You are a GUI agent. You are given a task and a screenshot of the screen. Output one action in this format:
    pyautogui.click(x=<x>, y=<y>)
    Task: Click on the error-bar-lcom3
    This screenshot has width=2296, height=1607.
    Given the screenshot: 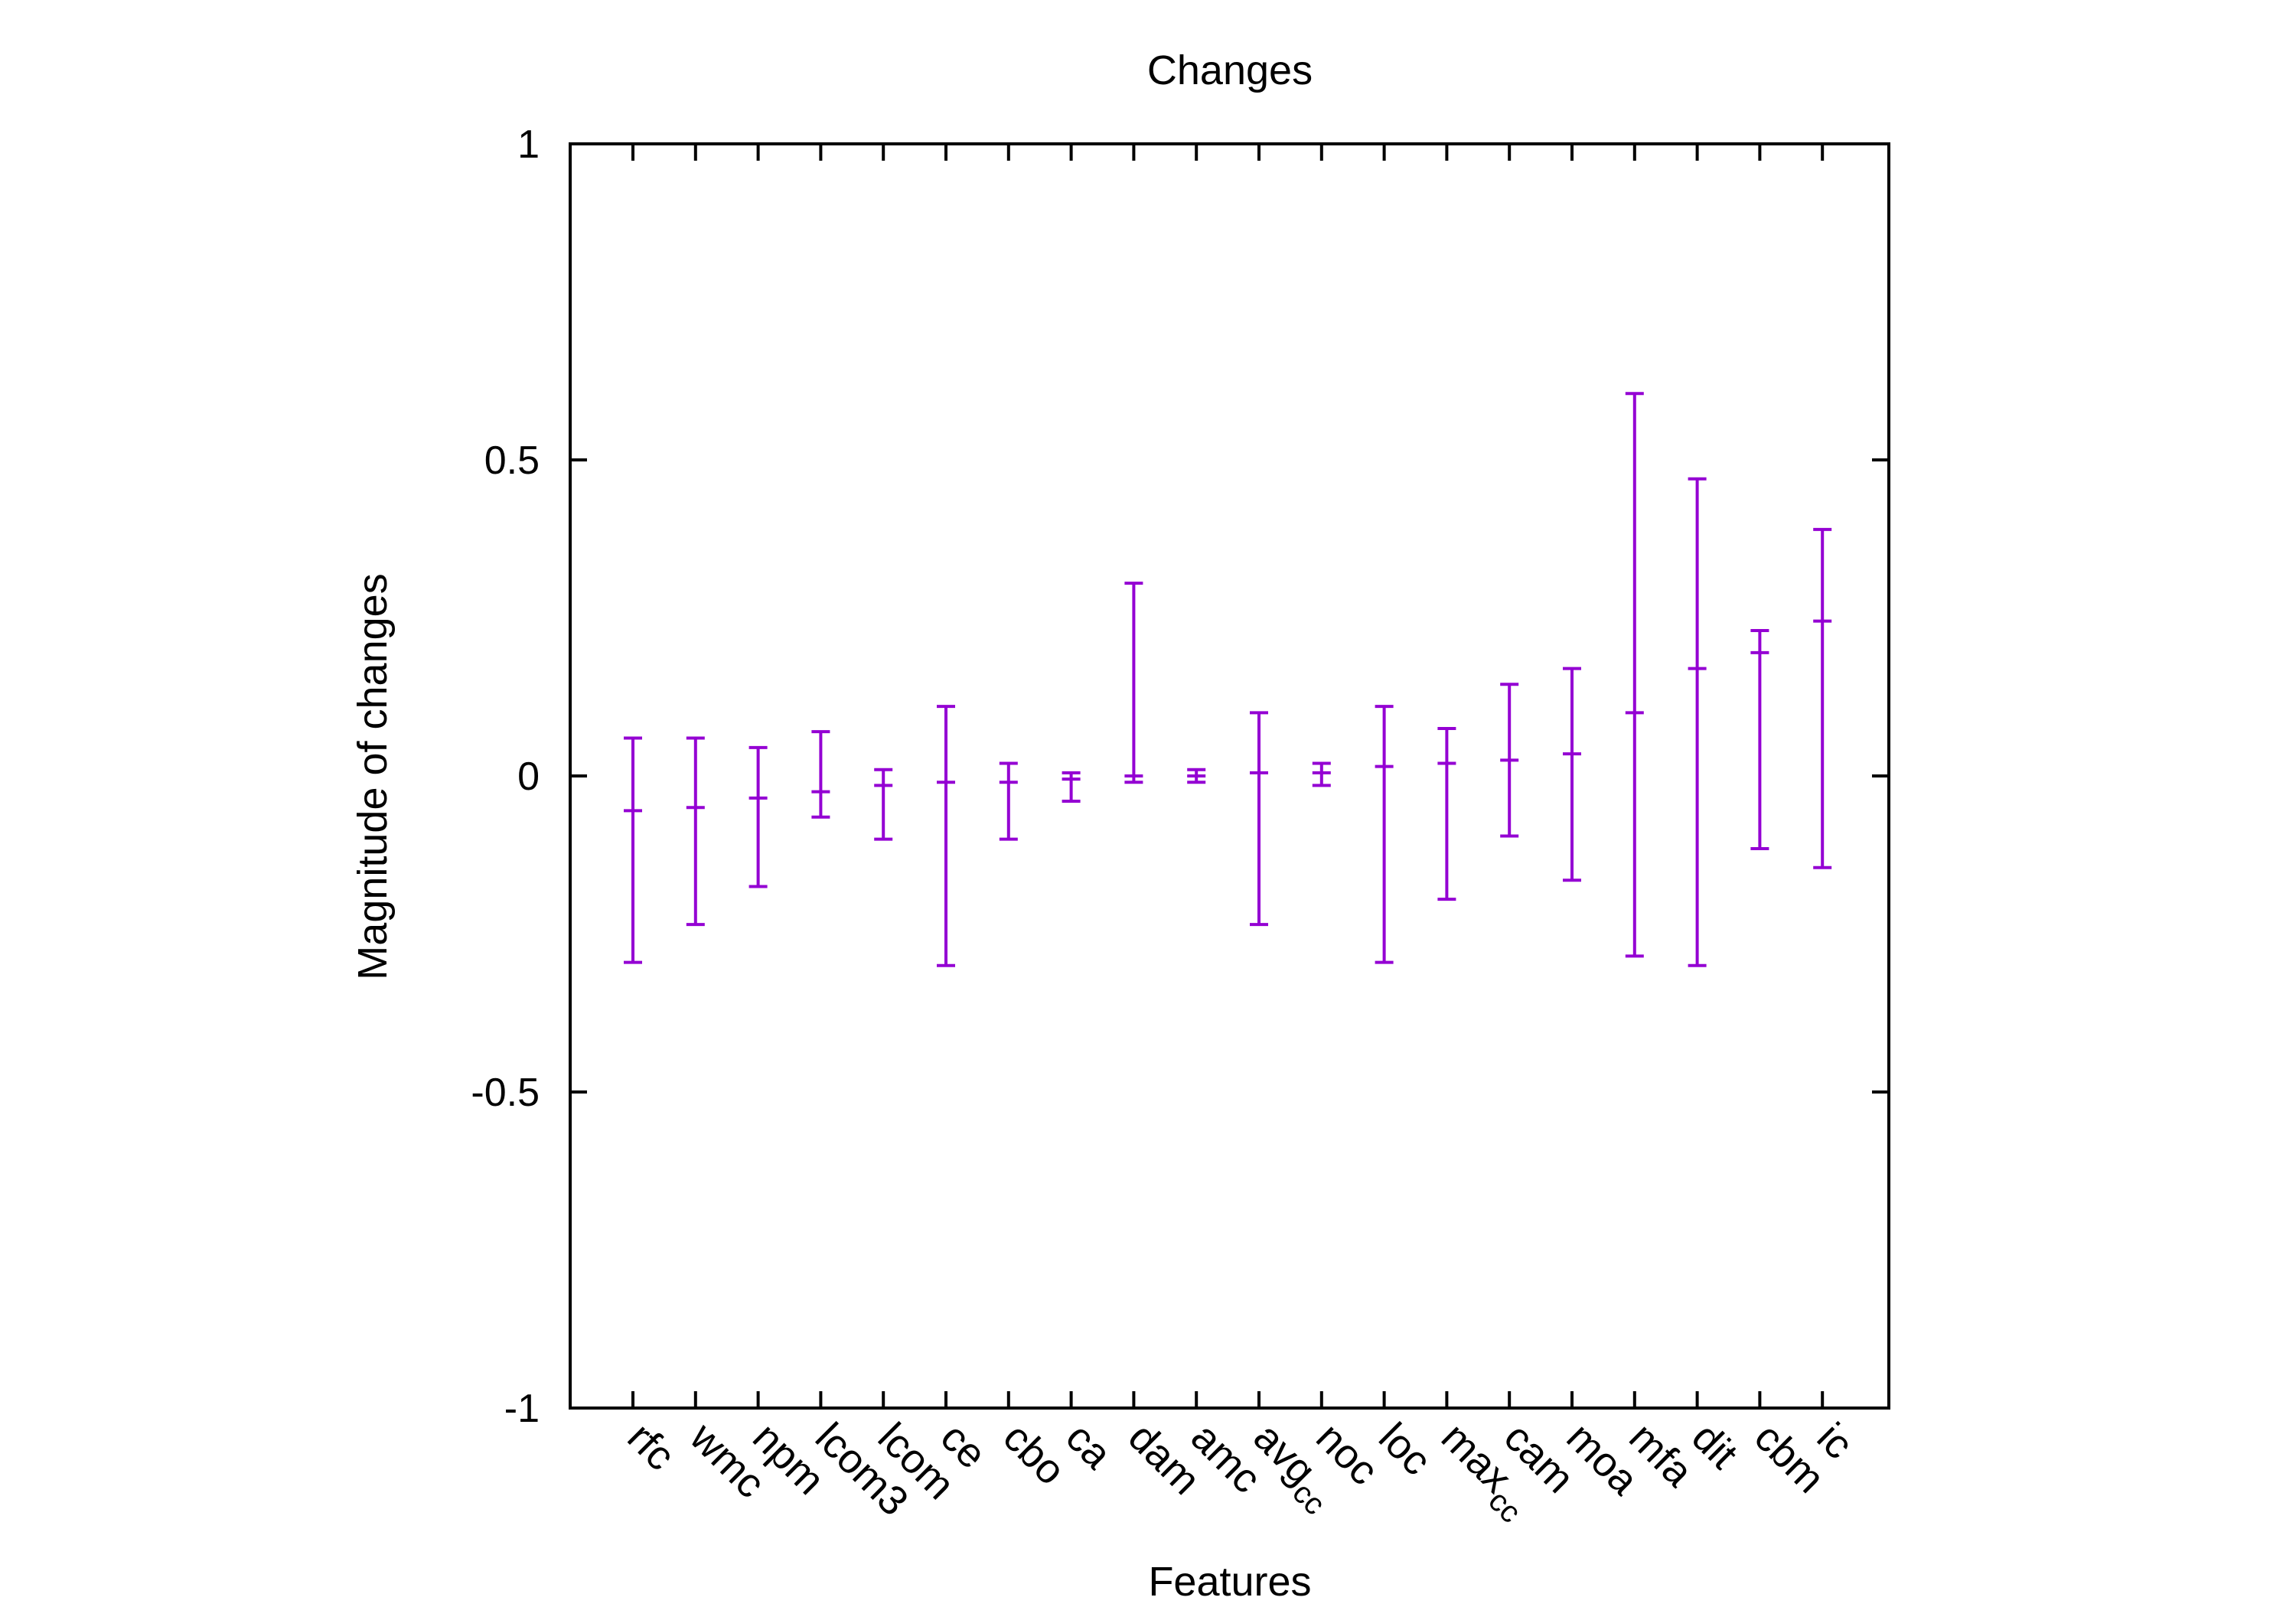 What is the action you would take?
    pyautogui.click(x=820, y=775)
    